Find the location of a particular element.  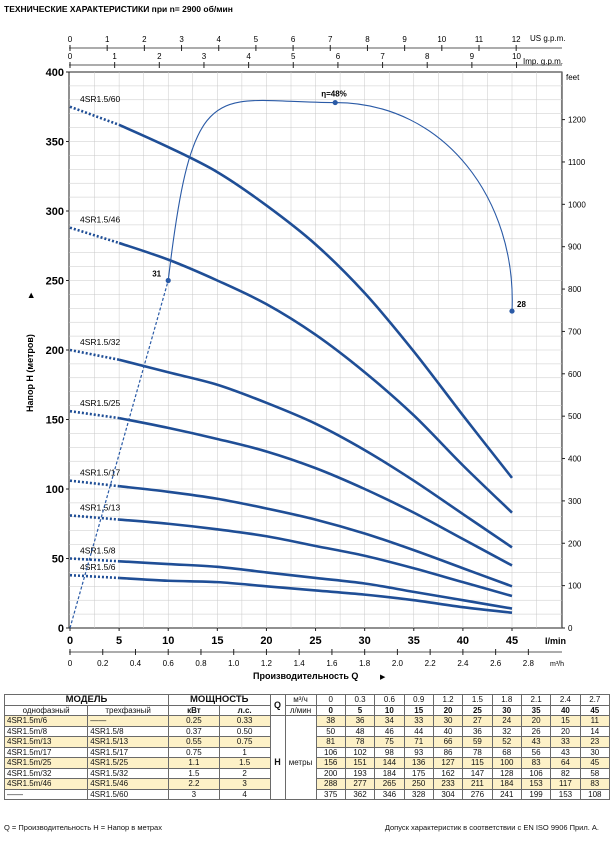

power-hp: 0.50 is located at coordinates (244, 731).